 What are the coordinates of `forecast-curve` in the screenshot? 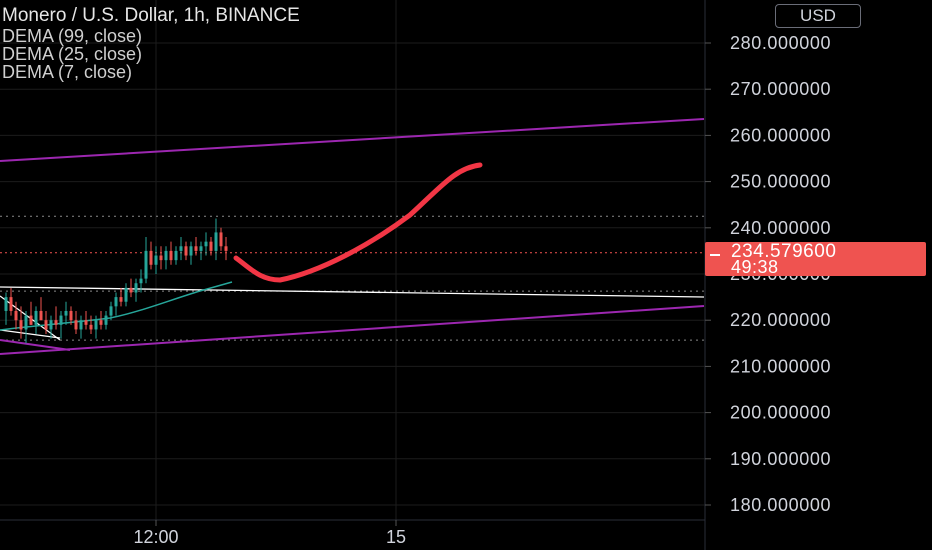 It's located at (358, 222).